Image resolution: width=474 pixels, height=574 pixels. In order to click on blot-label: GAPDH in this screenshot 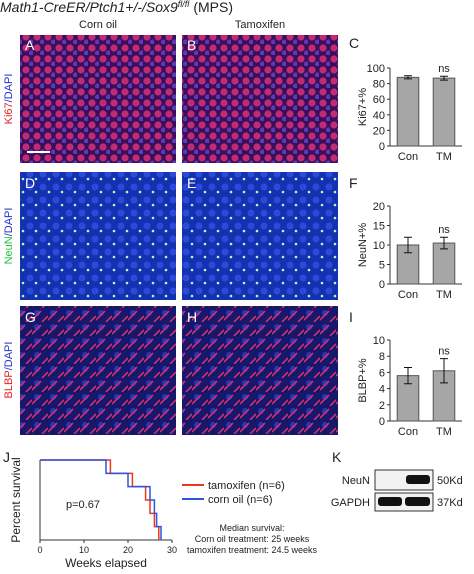, I will do `click(350, 503)`.